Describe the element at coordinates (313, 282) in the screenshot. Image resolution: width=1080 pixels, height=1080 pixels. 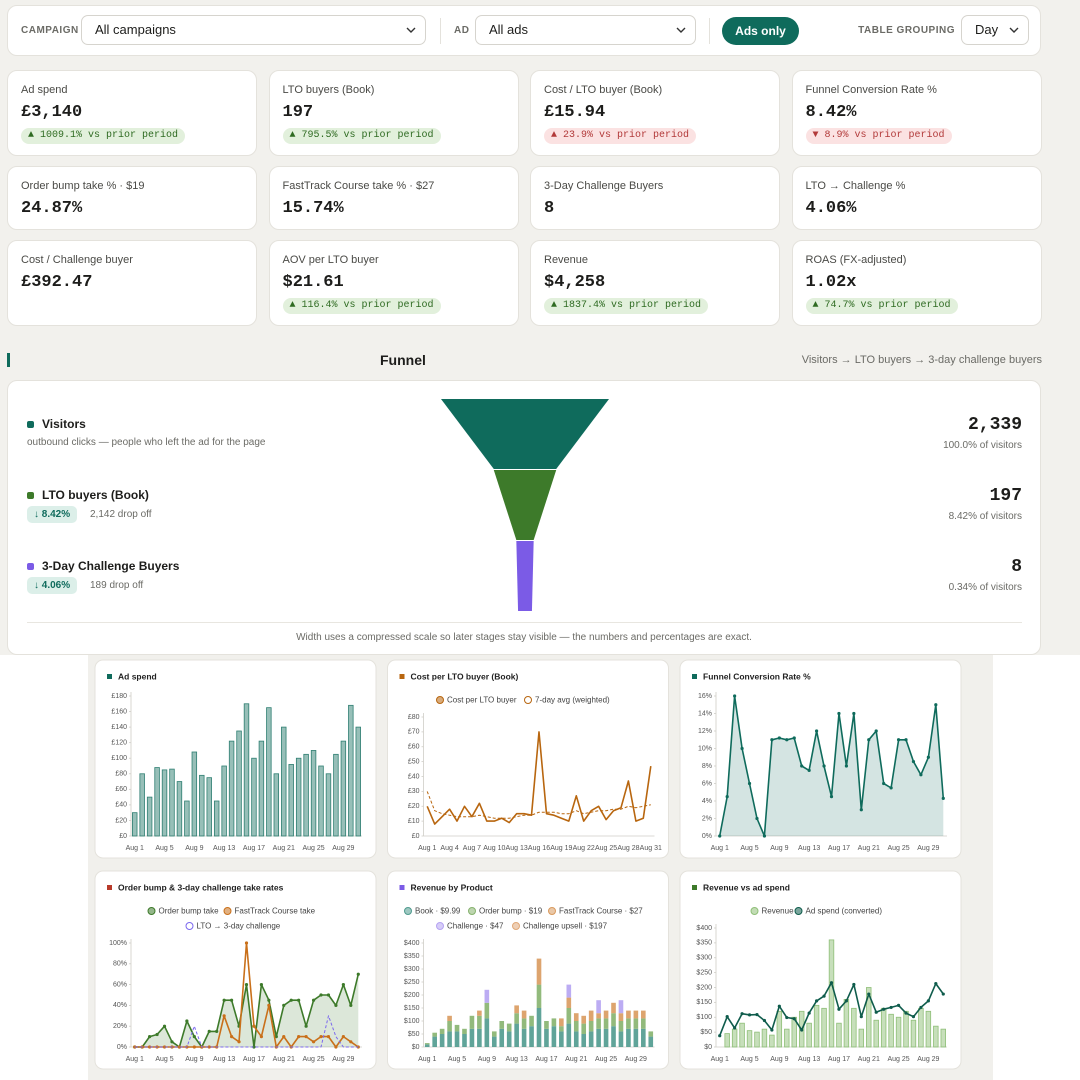
I see `kpi-value: $21.61` at that location.